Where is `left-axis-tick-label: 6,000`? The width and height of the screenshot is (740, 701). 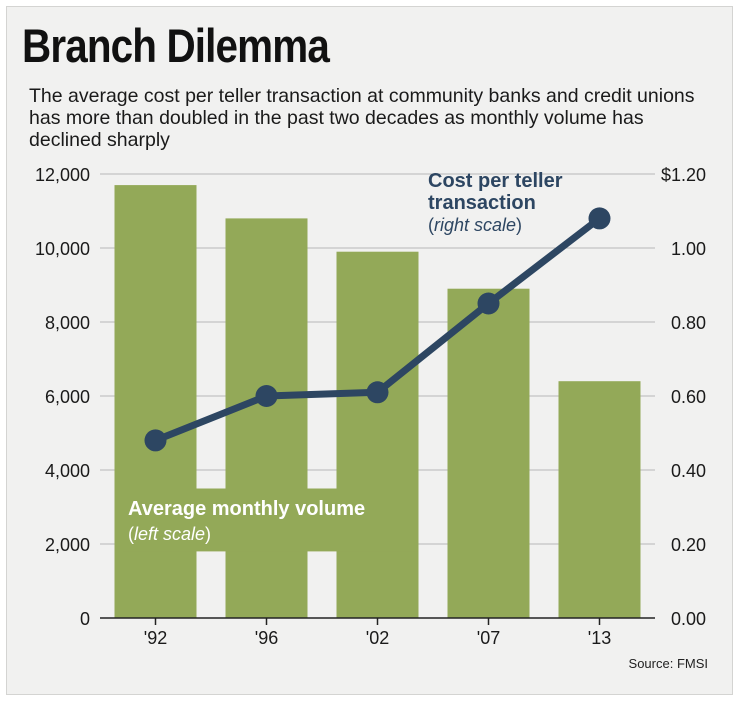 left-axis-tick-label: 6,000 is located at coordinates (67, 397).